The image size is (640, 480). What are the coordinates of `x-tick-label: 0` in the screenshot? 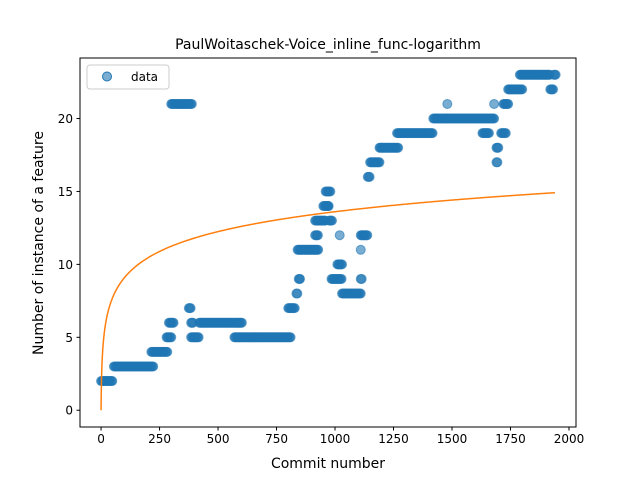 It's located at (101, 439).